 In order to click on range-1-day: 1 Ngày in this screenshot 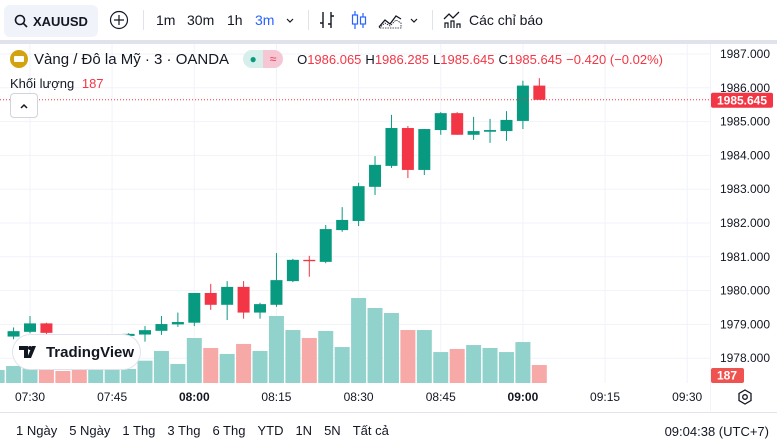, I will do `click(37, 430)`.